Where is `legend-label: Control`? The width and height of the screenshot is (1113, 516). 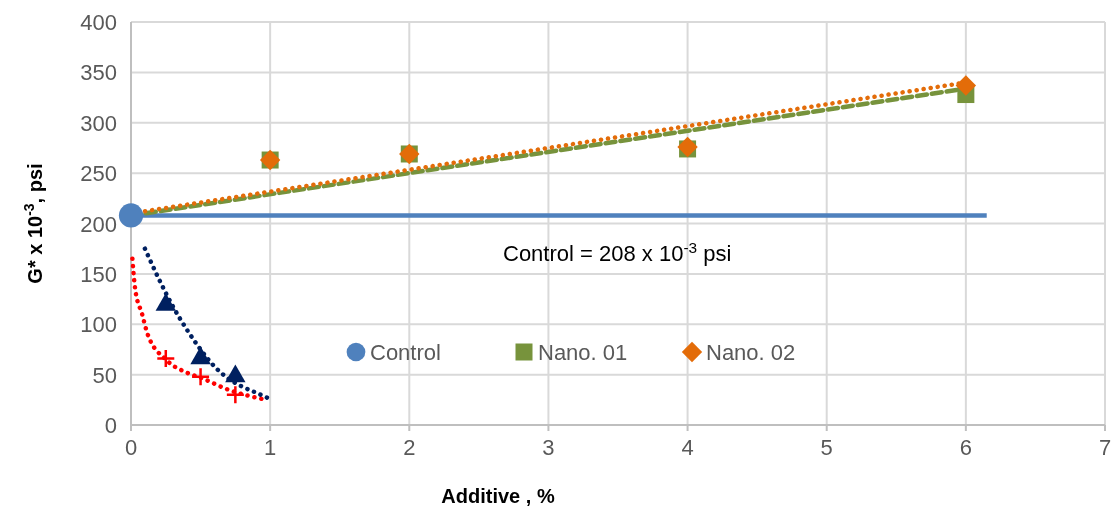 legend-label: Control is located at coordinates (405, 352).